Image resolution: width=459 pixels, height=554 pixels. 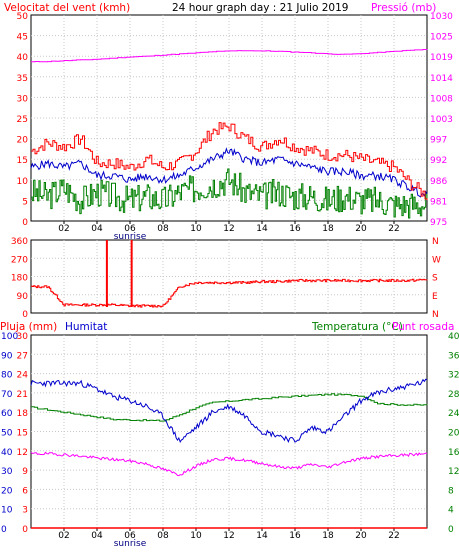 I want to click on temp-left-tick-label: 9, so click(x=25, y=472).